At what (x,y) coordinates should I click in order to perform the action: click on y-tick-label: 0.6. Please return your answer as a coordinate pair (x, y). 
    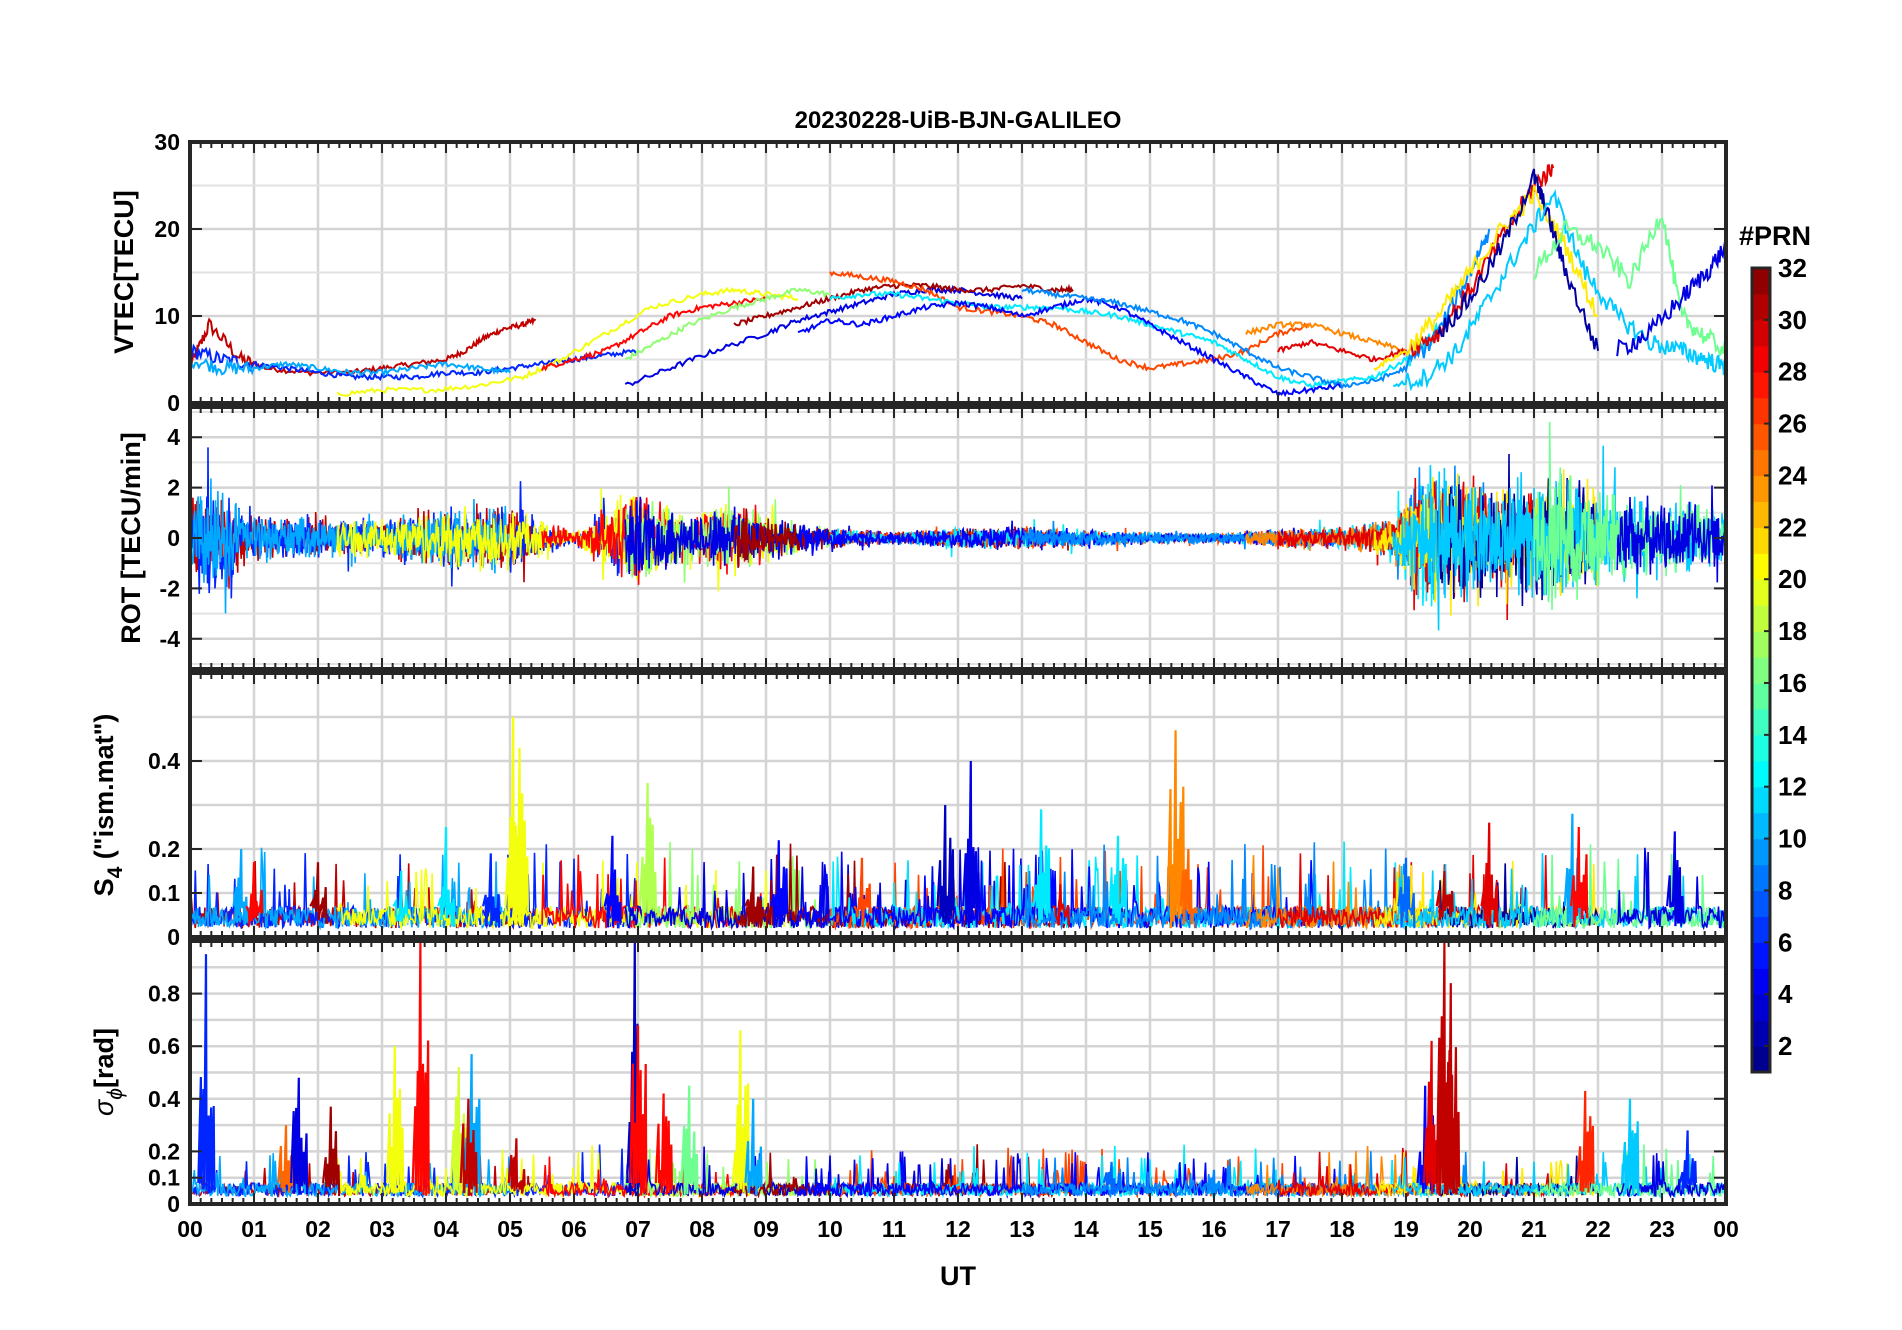
    Looking at the image, I should click on (164, 1046).